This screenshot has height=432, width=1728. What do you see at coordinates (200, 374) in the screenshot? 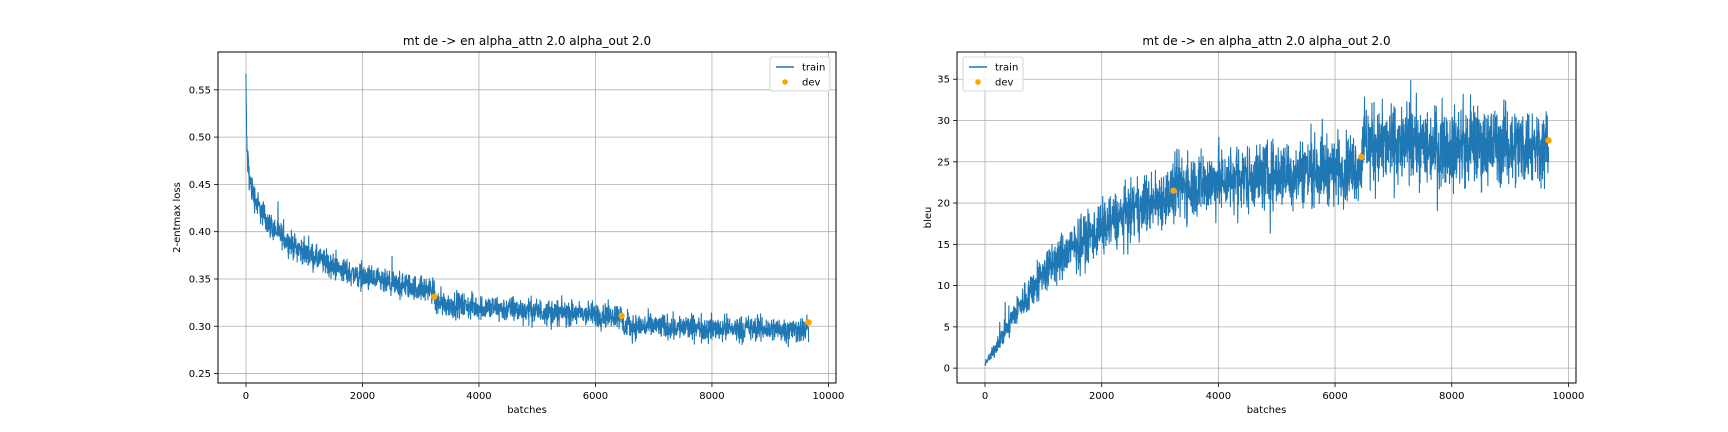
I see `y-tick-label: 0.25` at bounding box center [200, 374].